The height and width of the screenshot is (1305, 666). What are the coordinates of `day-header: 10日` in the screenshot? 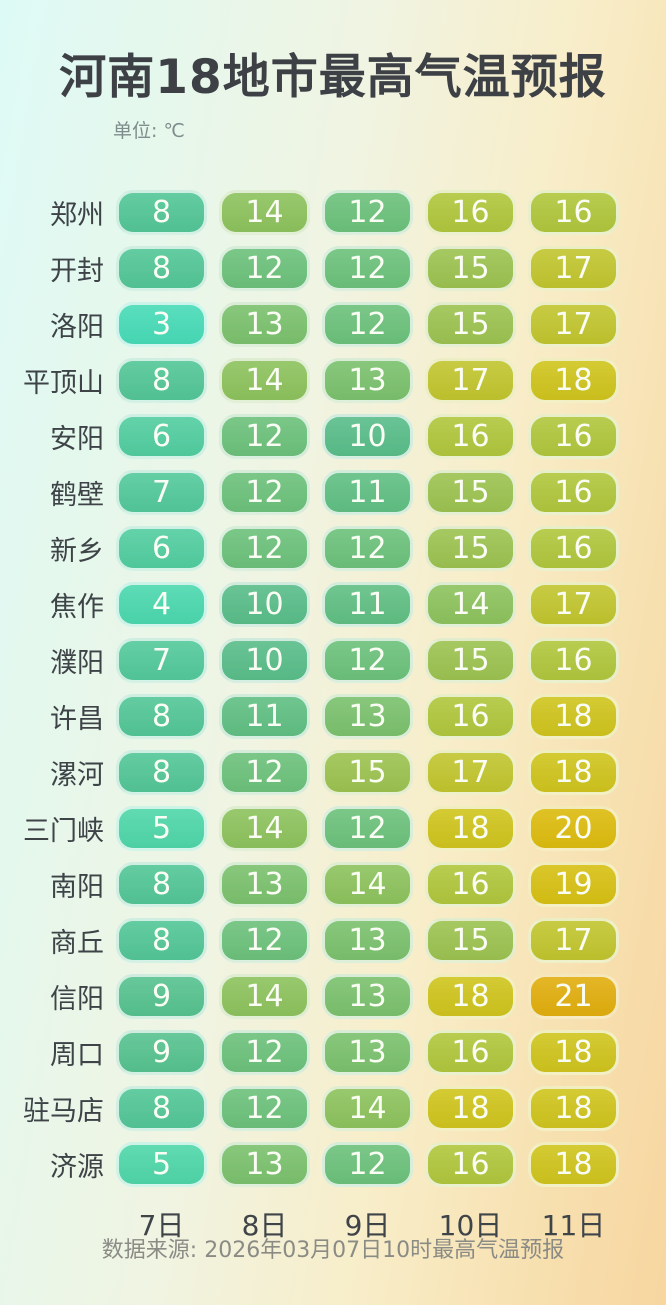 It's located at (470, 1225).